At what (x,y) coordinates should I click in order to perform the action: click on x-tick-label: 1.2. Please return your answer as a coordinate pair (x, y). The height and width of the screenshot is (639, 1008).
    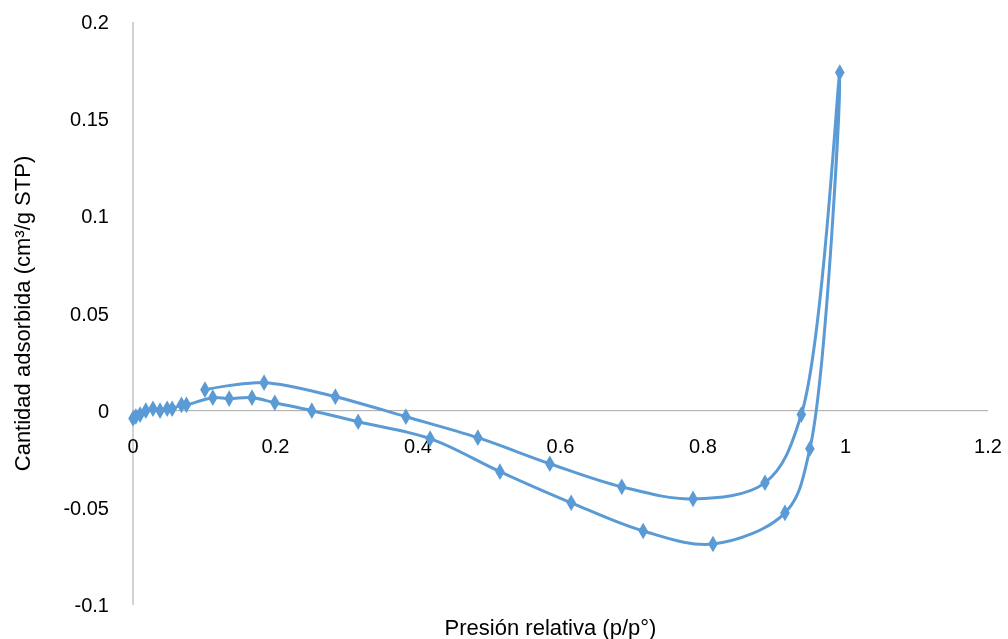
    Looking at the image, I should click on (988, 445).